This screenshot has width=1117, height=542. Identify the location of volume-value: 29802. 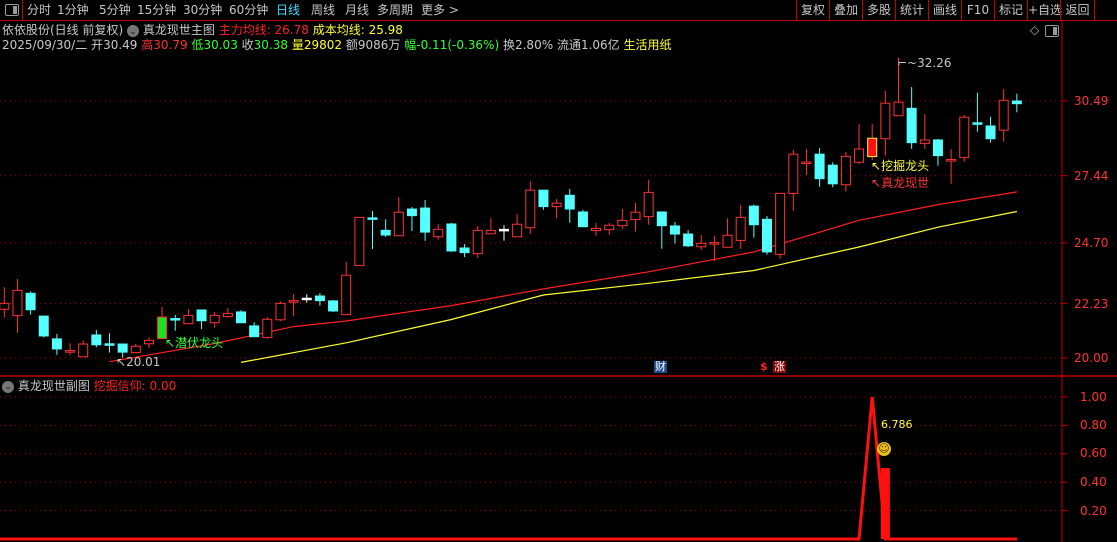
(323, 45).